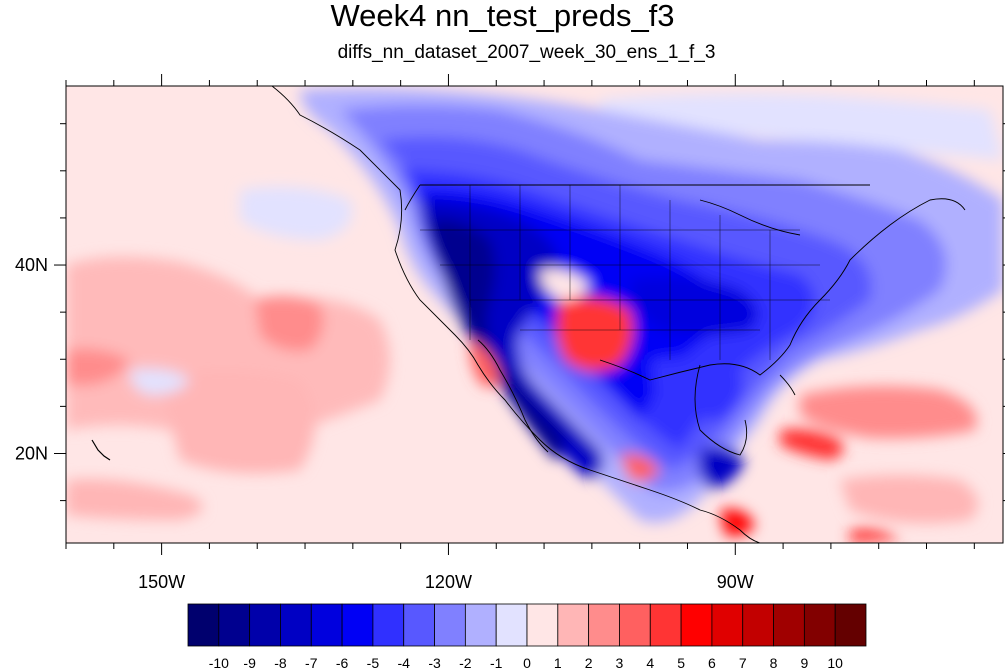 This screenshot has height=672, width=1005. Describe the element at coordinates (249, 663) in the screenshot. I see `colorbar-label: -9` at that location.